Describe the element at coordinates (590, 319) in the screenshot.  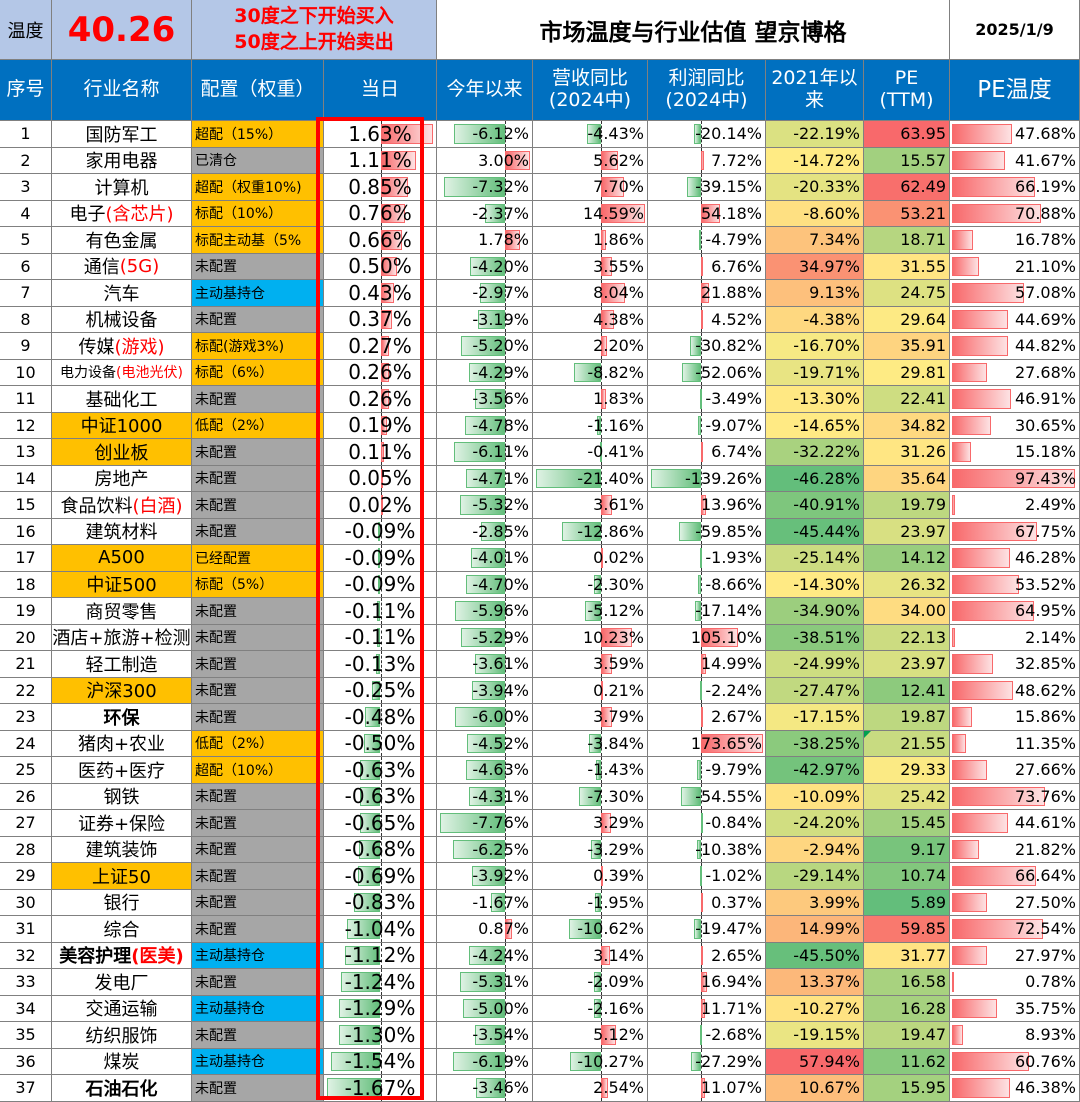
I see `rev-cell: 4.38%` at that location.